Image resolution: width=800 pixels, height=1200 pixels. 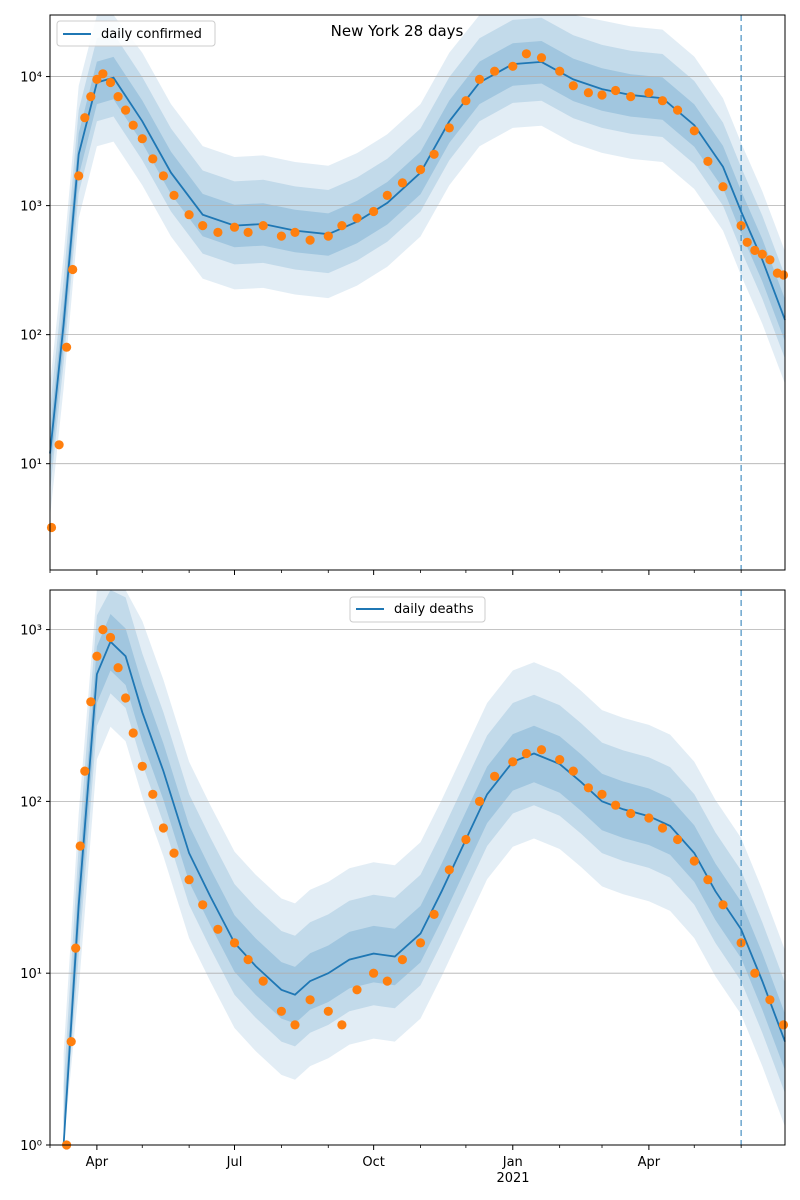 What do you see at coordinates (97, 1162) in the screenshot?
I see `deaths-x-tick-label: Apr` at bounding box center [97, 1162].